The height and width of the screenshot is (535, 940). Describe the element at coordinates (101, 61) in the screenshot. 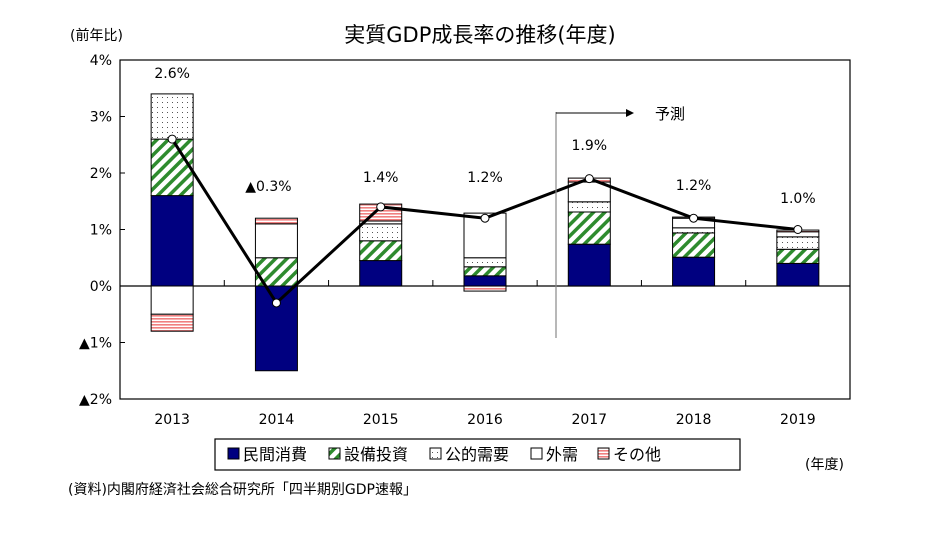

I see `y-tick-label: 4%` at that location.